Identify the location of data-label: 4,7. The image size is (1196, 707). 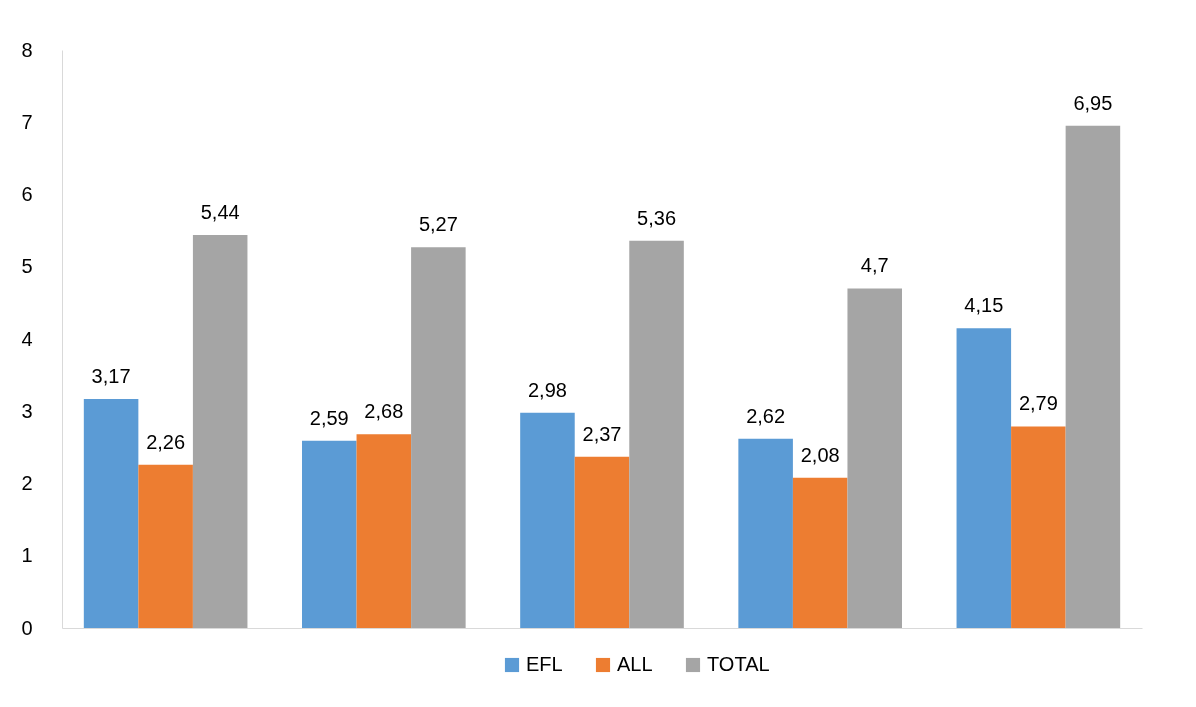
(874, 265).